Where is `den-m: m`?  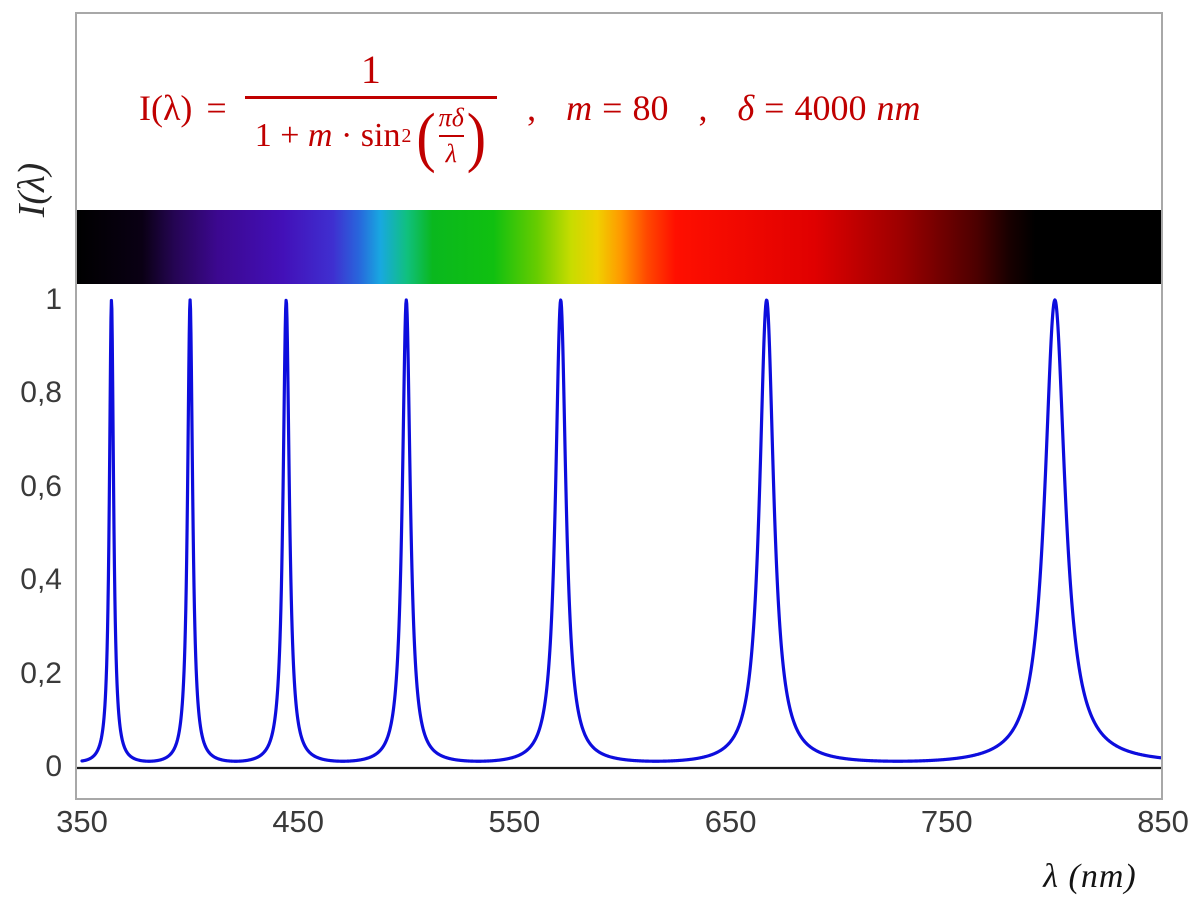 den-m: m is located at coordinates (320, 135).